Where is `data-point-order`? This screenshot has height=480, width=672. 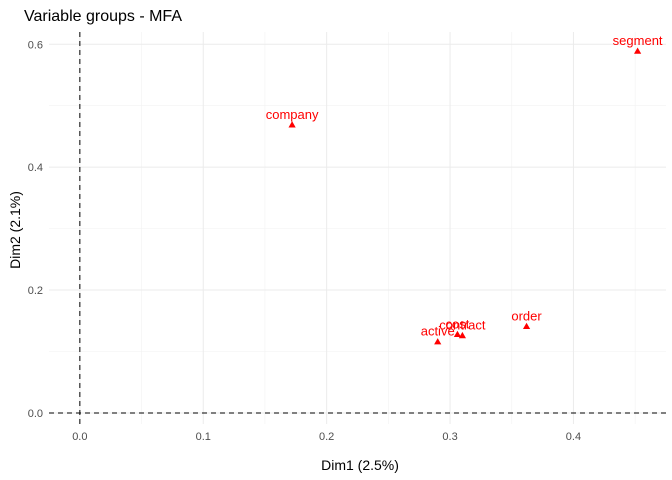
data-point-order is located at coordinates (526, 326).